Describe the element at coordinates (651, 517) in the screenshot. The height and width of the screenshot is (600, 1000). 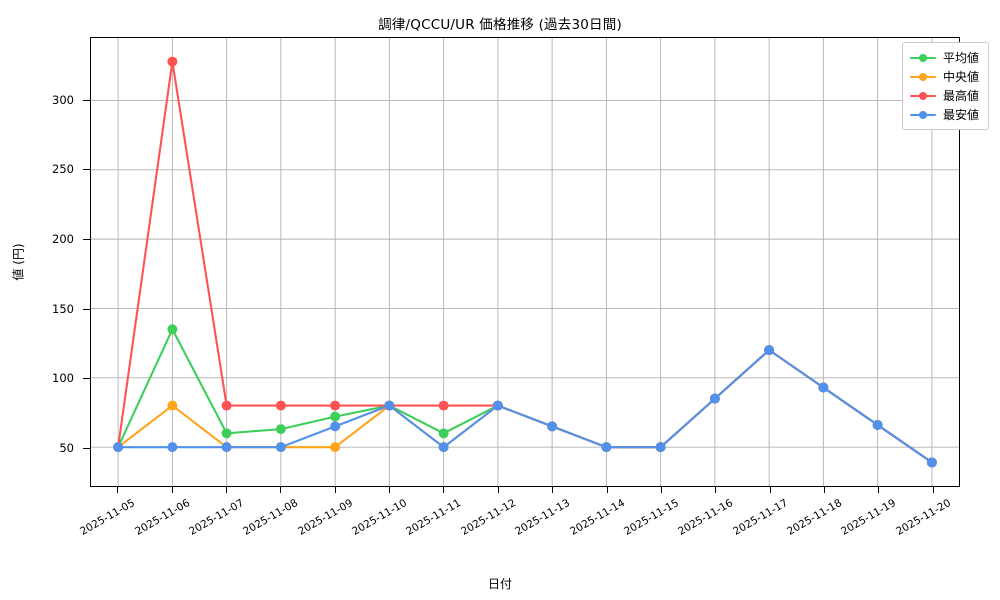
I see `x-tick-label: 2025-11-15` at that location.